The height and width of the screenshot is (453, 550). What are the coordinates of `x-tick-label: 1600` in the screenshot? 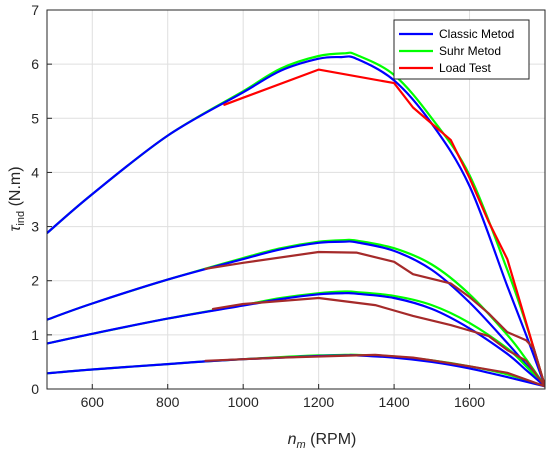 It's located at (469, 402).